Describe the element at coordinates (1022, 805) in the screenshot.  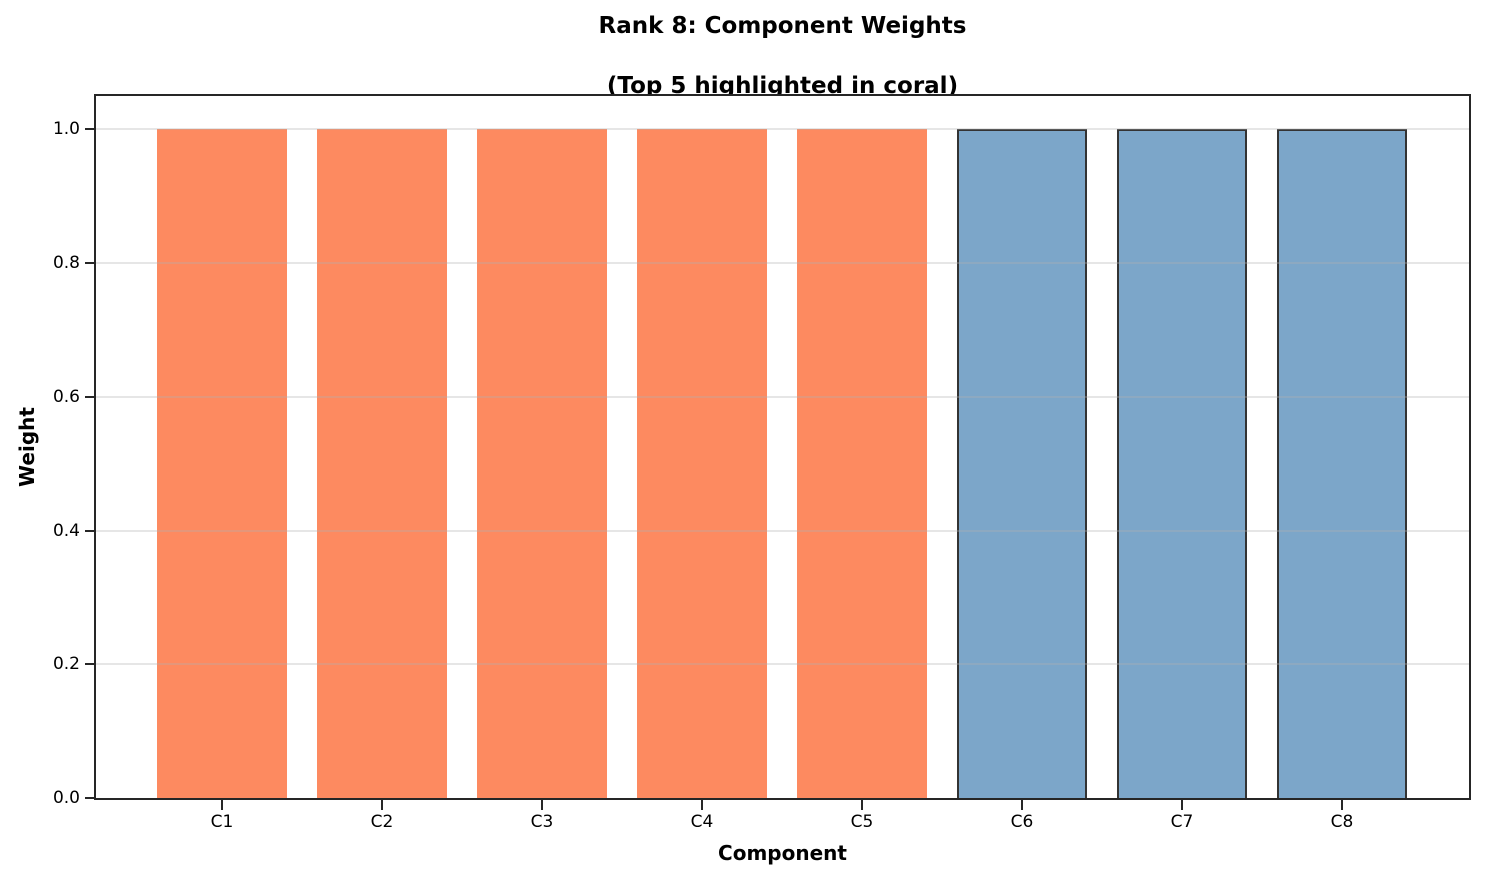
I see `x-tick-mark-c6` at that location.